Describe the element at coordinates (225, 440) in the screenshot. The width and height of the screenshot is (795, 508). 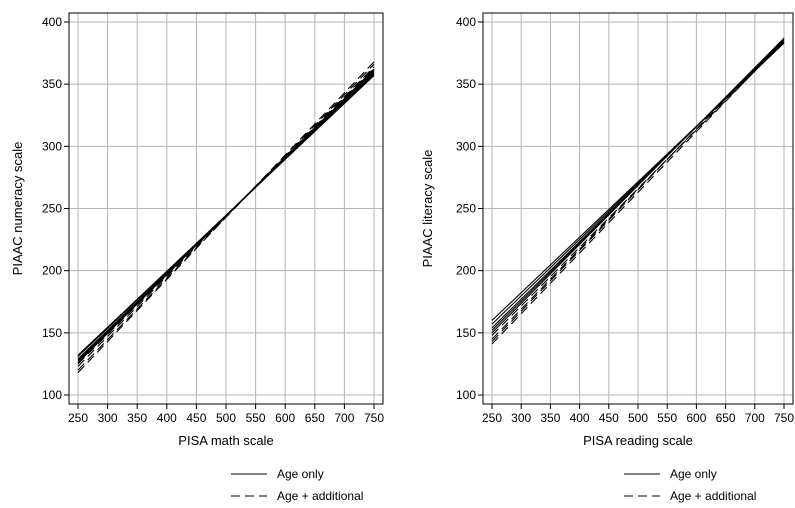
I see `x-axis-label: PISA math scale` at that location.